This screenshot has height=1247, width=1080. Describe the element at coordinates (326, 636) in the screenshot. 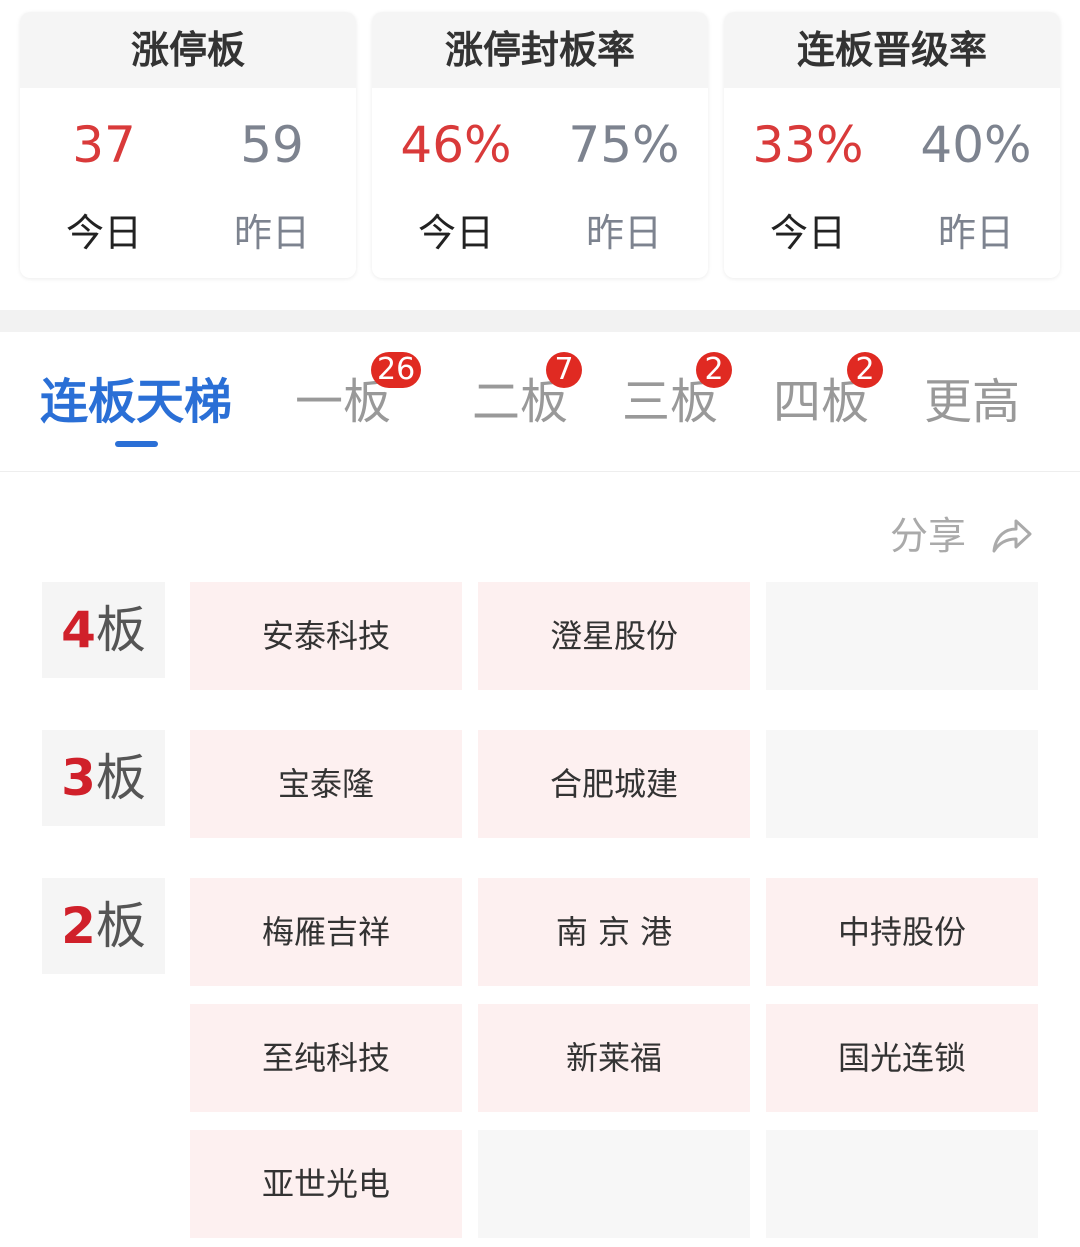

I see `stock-cell: 安泰科技` at that location.